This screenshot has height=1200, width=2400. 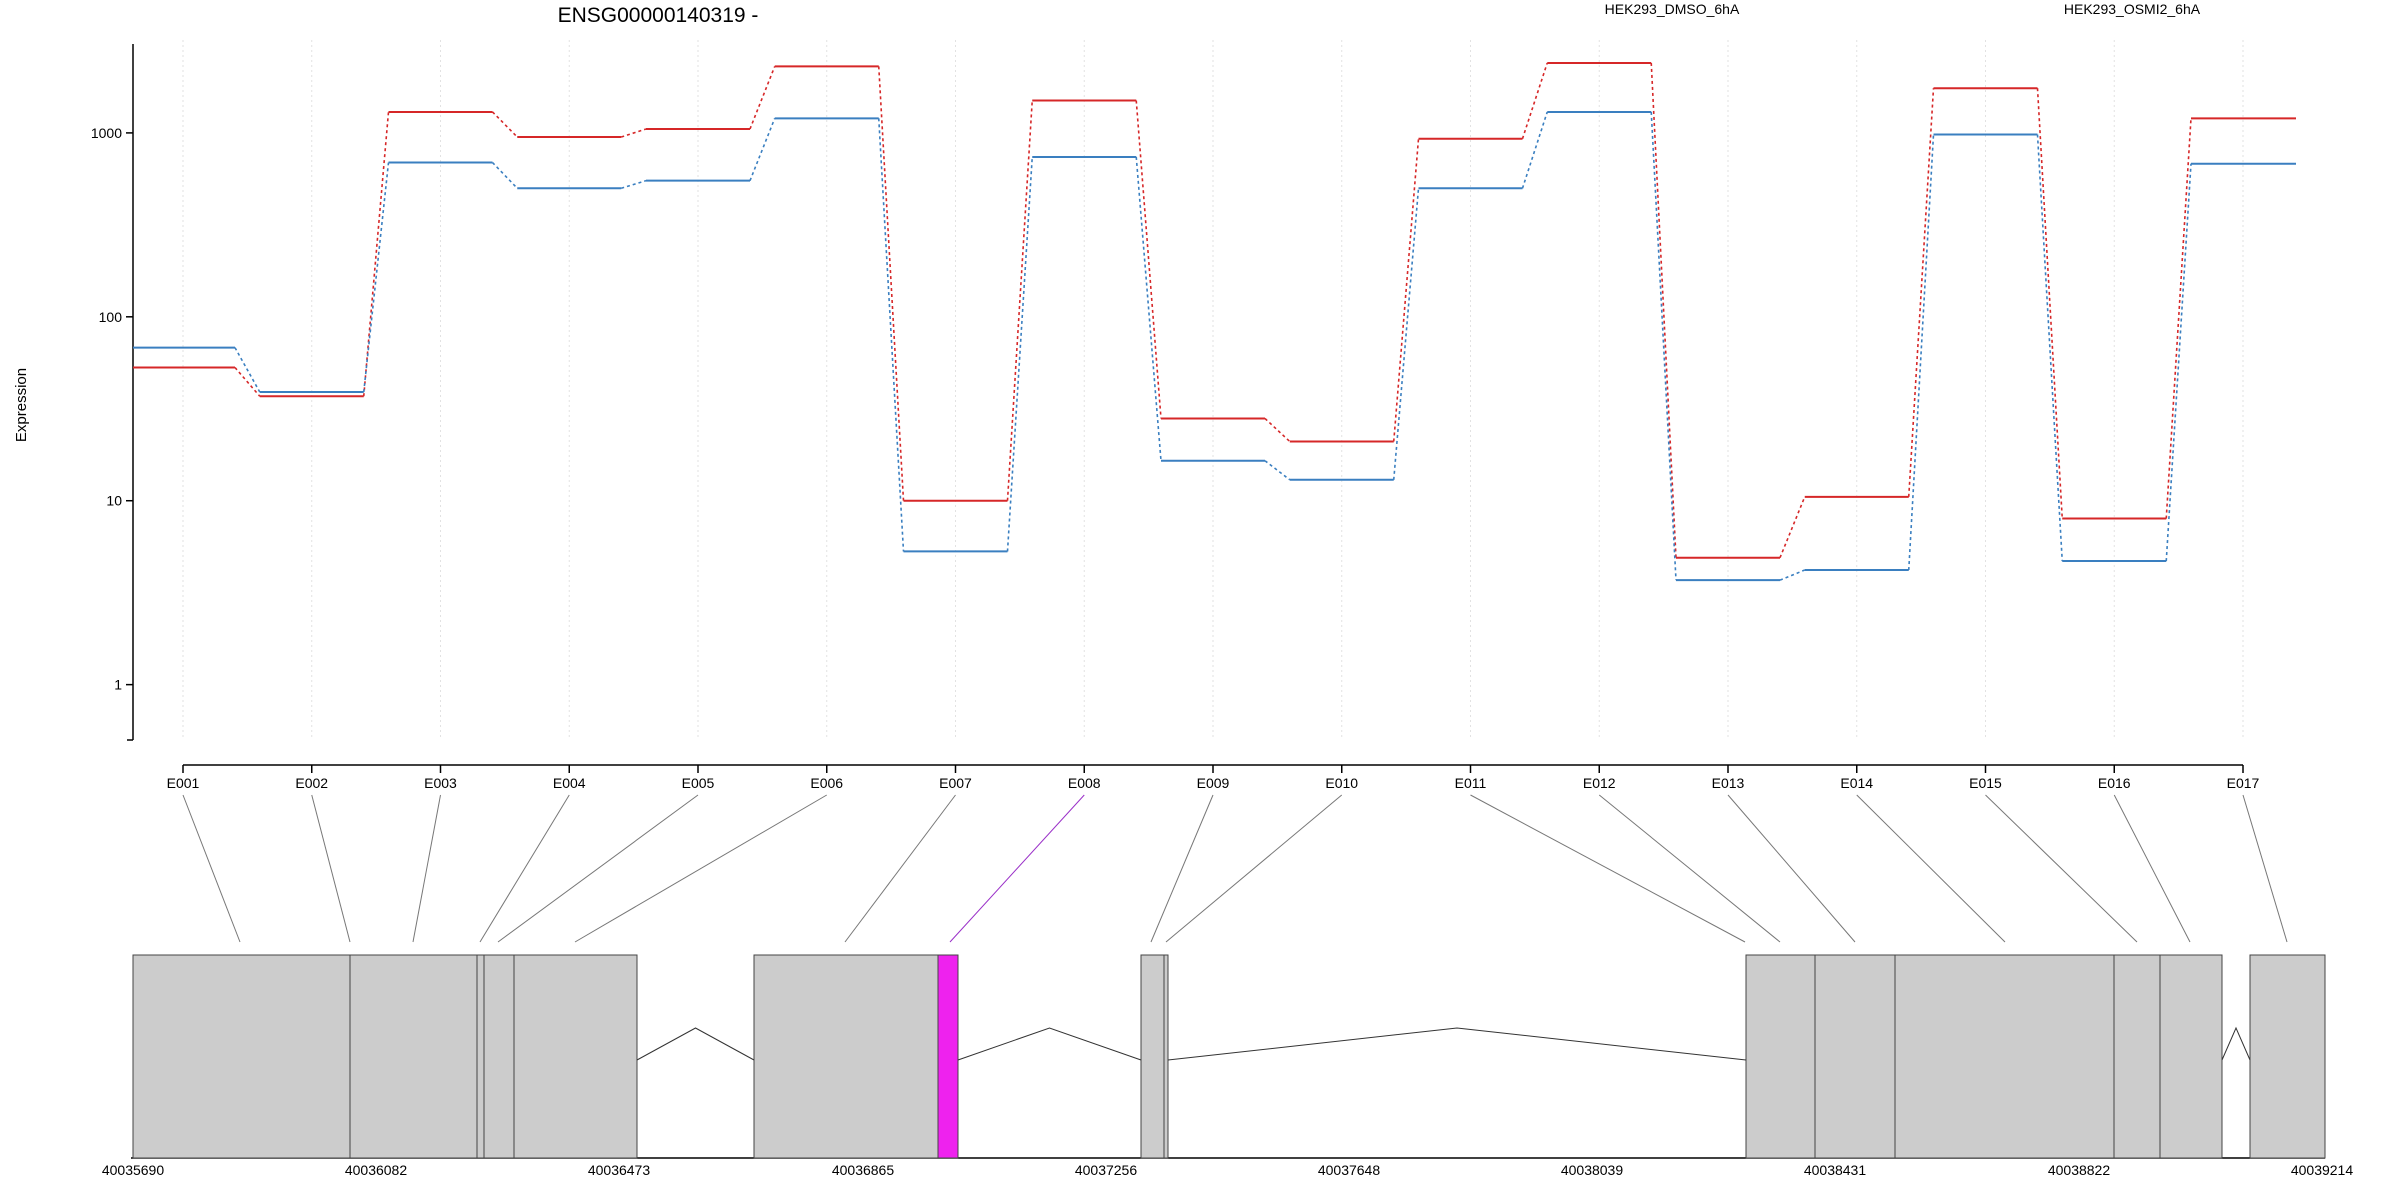 I want to click on y-axis-title: Expression, so click(x=21, y=405).